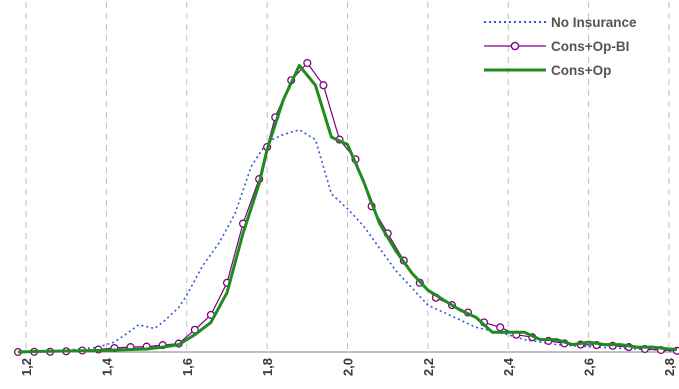 The height and width of the screenshot is (389, 679). I want to click on x-tick-label: 1,2, so click(26, 367).